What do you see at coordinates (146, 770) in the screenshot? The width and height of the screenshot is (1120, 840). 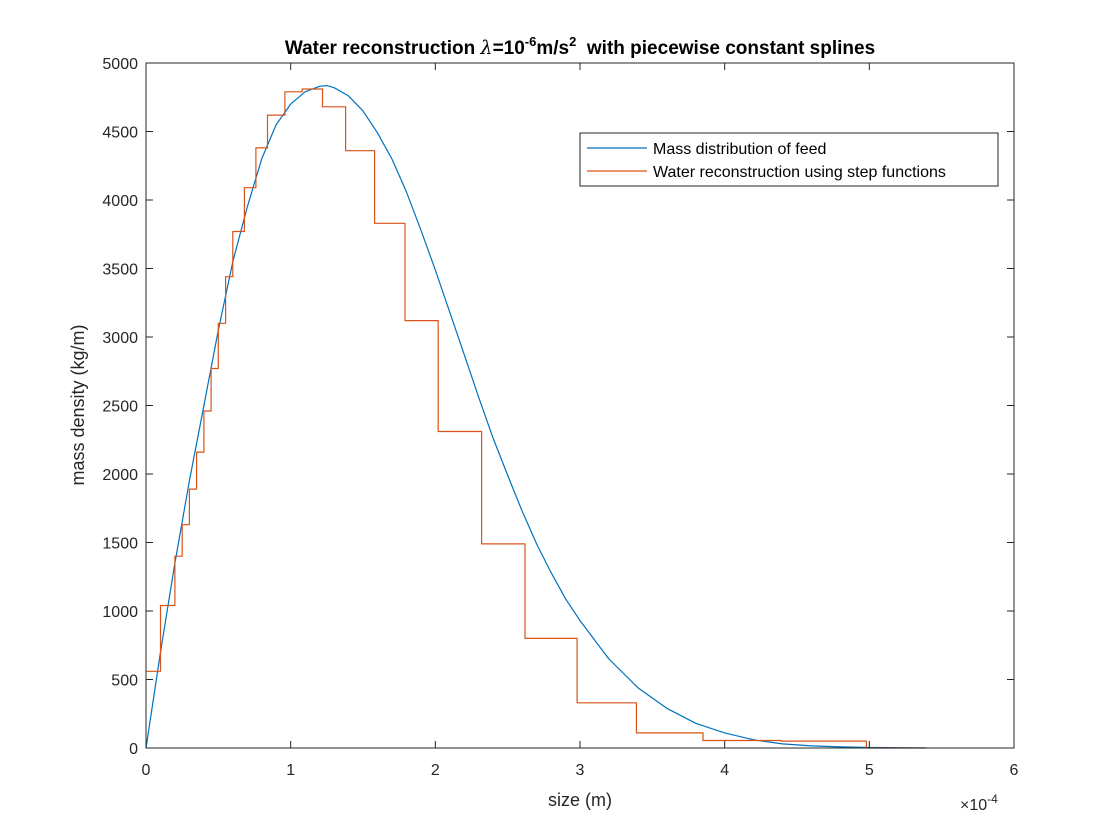 I see `x-tick-label: 0` at bounding box center [146, 770].